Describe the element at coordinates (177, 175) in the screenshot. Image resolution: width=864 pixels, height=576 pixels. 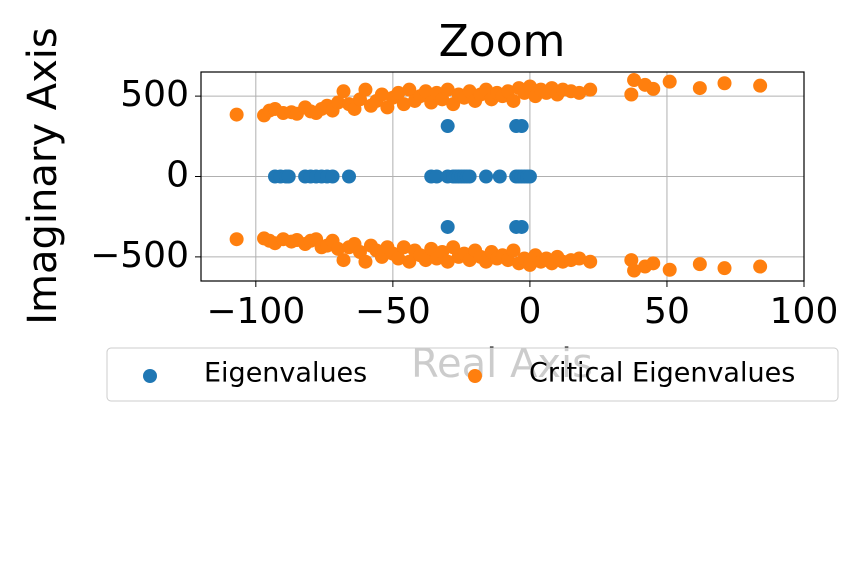
I see `y-tick-label: 0` at that location.